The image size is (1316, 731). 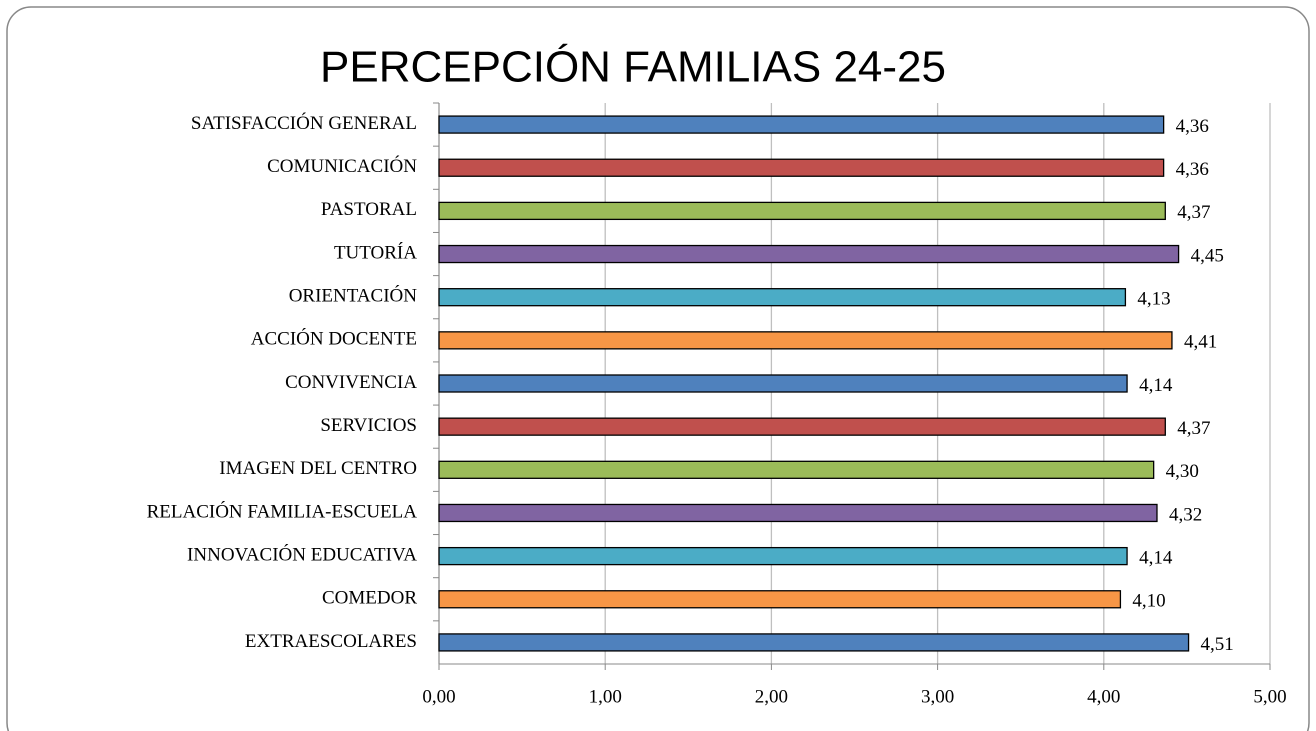 What do you see at coordinates (771, 696) in the screenshot?
I see `x-tick-label: 2,00` at bounding box center [771, 696].